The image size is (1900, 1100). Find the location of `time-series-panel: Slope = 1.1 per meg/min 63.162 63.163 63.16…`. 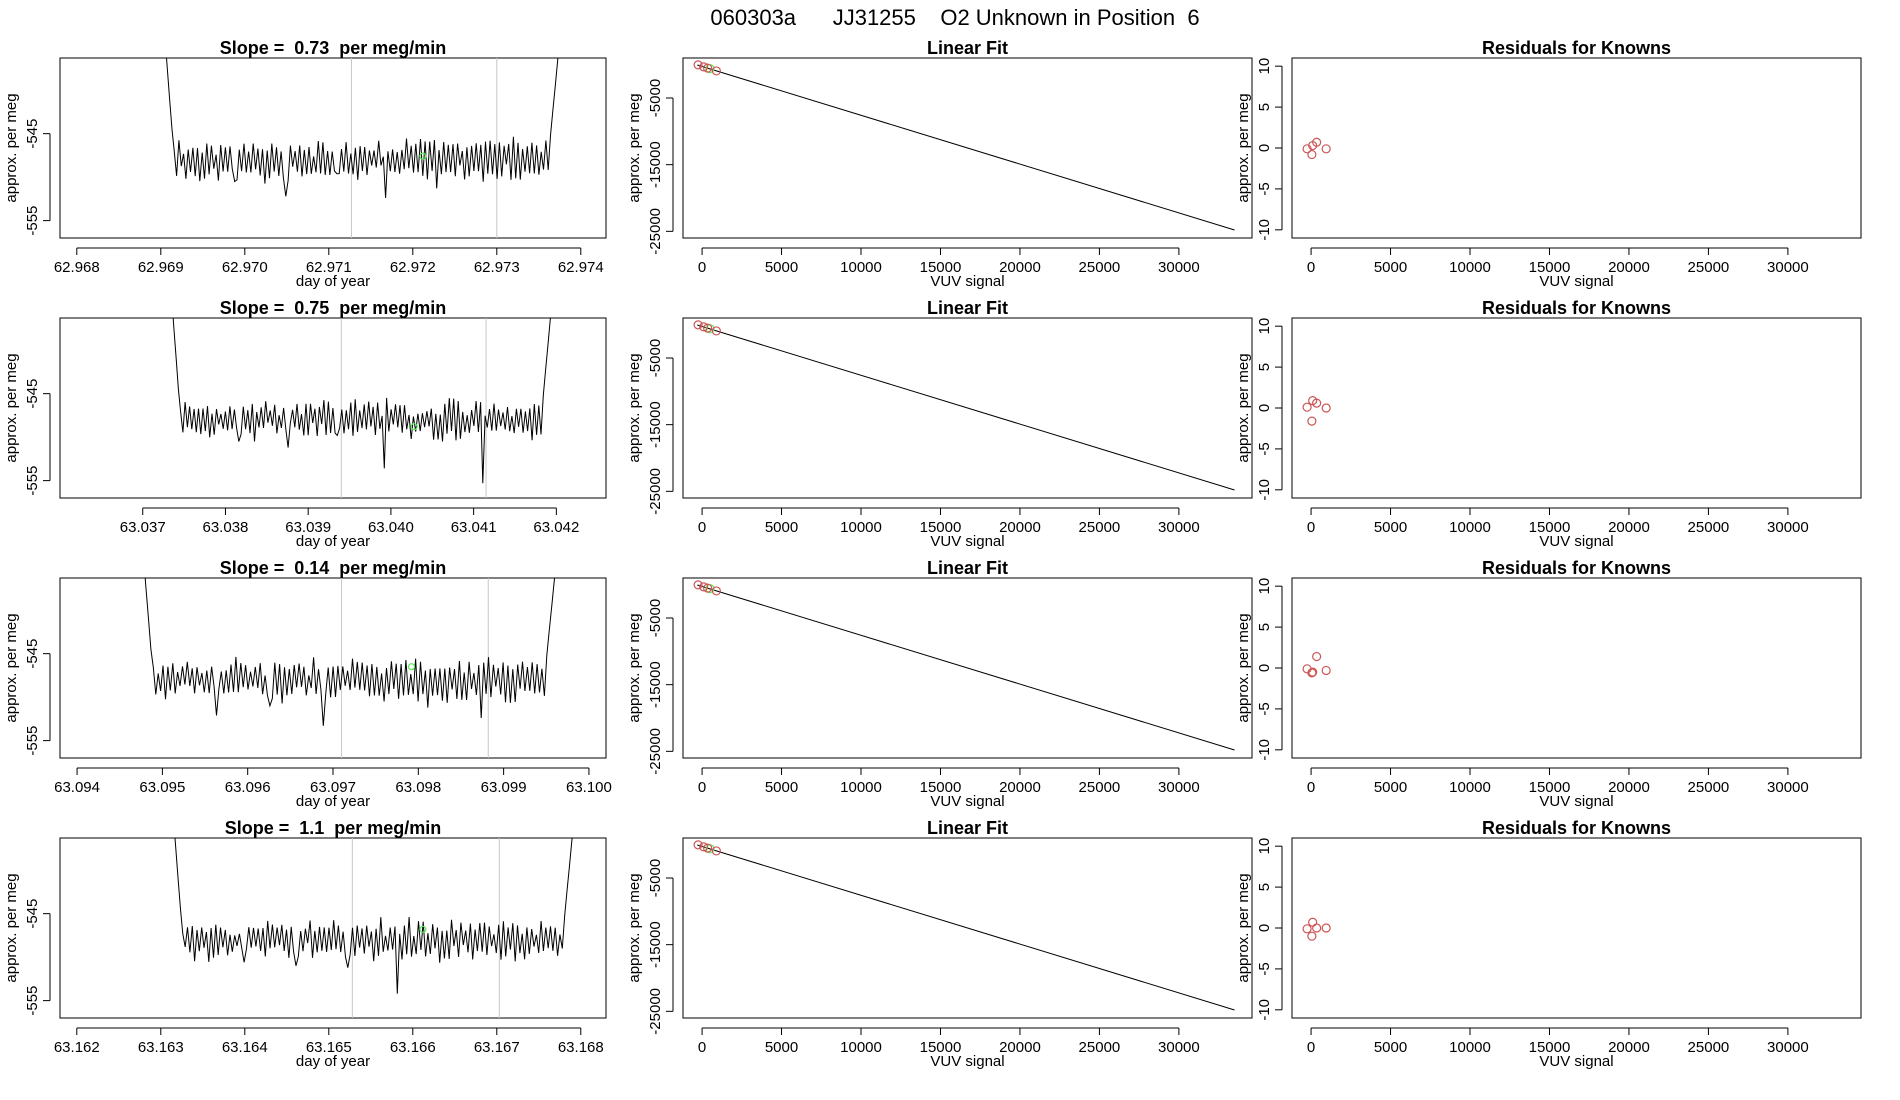

time-series-panel: Slope = 1.1 per meg/min 63.162 63.163 63.16… is located at coordinates (305, 944).